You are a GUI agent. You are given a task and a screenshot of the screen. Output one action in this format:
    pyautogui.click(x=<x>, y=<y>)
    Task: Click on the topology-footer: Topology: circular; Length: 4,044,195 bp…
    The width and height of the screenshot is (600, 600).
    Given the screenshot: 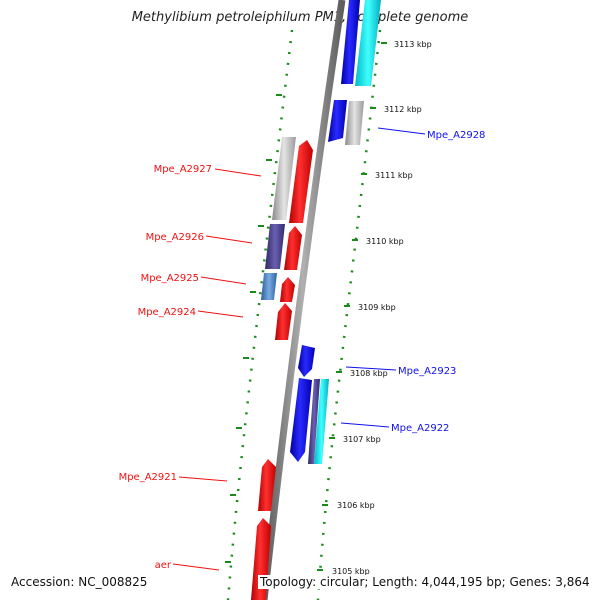 What is the action you would take?
    pyautogui.click(x=425, y=582)
    